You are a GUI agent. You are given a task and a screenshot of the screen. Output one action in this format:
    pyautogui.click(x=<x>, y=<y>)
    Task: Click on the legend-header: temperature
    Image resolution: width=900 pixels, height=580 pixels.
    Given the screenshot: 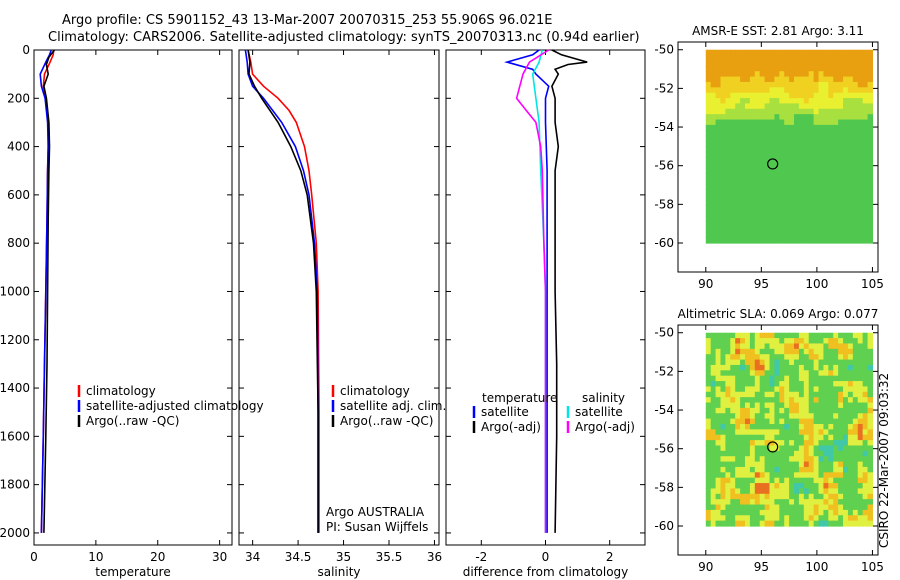 What is the action you would take?
    pyautogui.click(x=519, y=398)
    